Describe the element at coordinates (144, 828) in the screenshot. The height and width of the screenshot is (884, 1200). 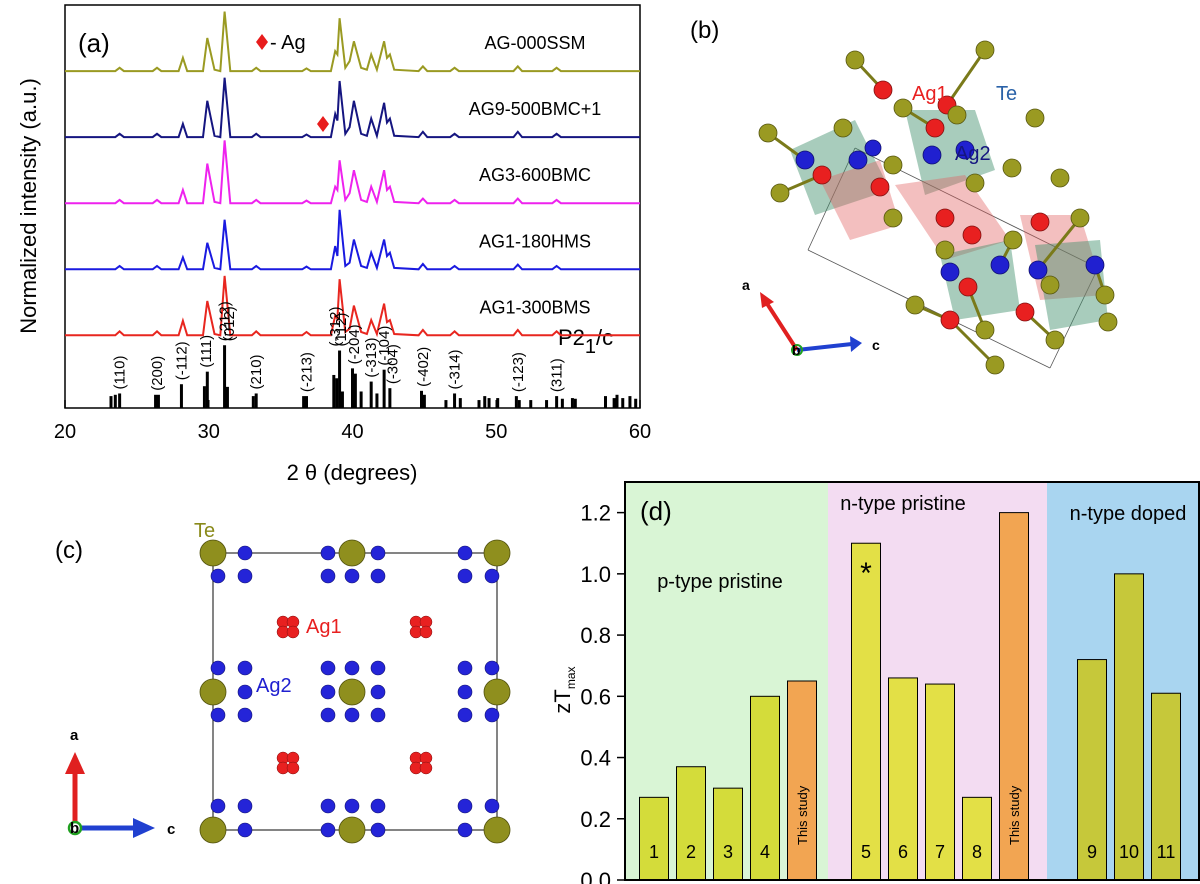
I see `arrow-head` at that location.